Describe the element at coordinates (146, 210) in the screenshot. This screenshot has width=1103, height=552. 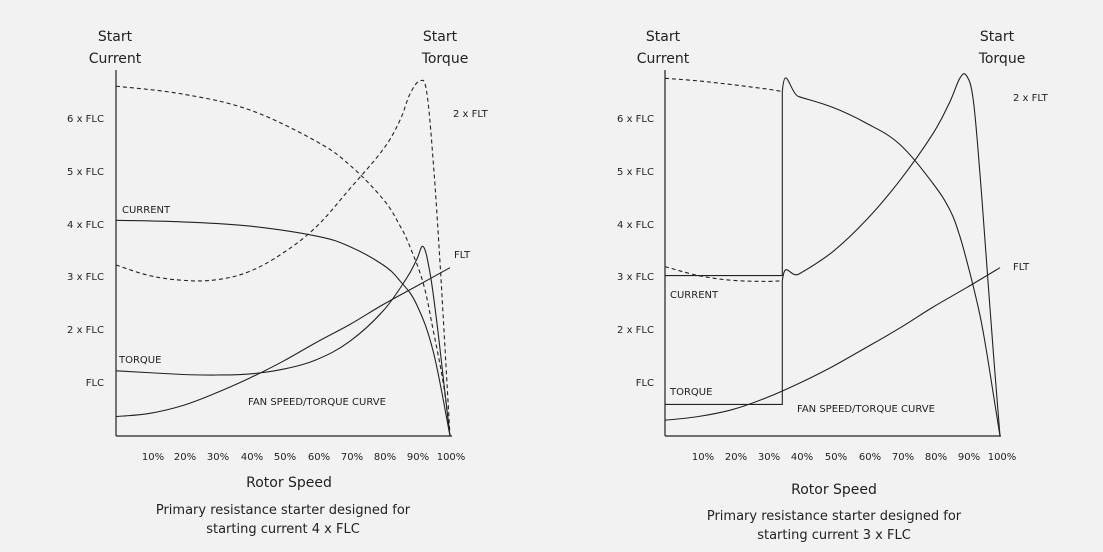
I see `left-current-label: CURRENT` at that location.